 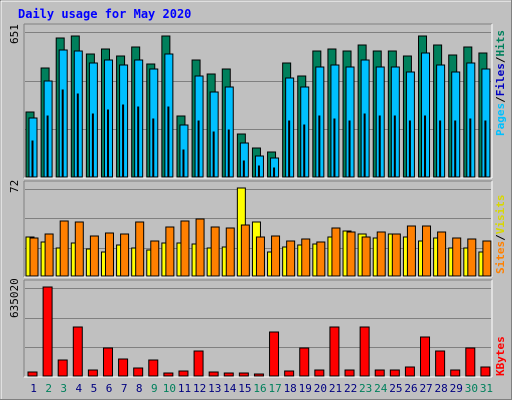 What do you see at coordinates (94, 388) in the screenshot?
I see `day-label: 5` at bounding box center [94, 388].